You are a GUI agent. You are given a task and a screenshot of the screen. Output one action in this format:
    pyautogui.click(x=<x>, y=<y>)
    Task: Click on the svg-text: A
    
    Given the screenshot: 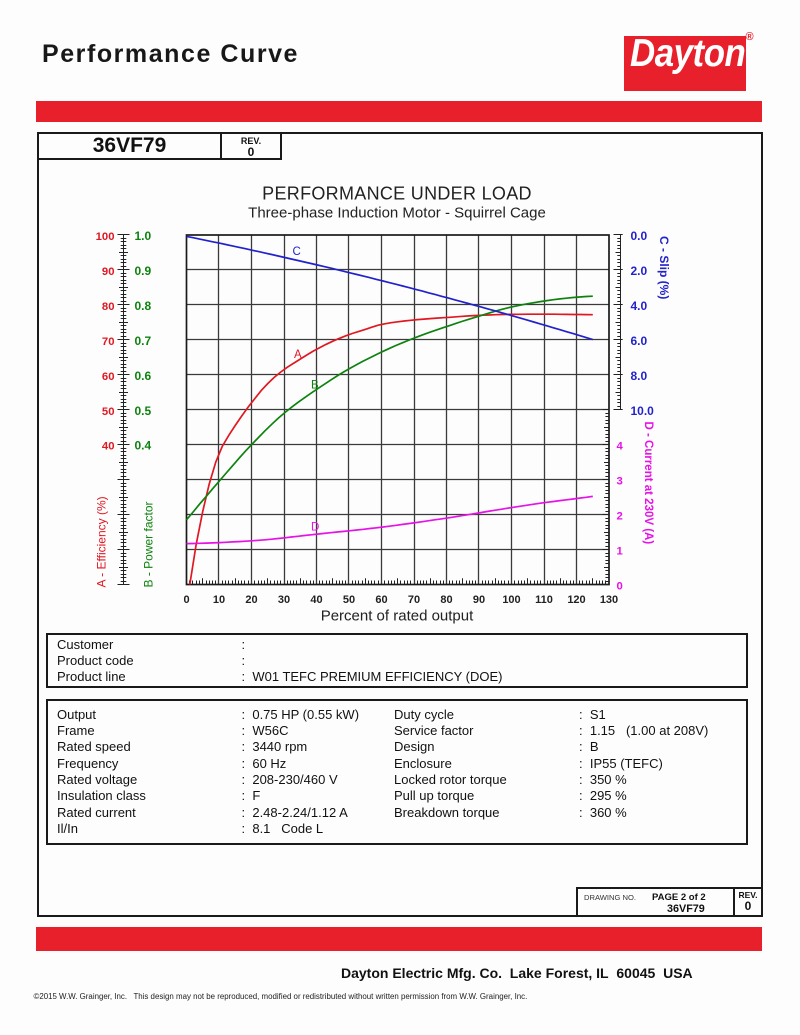 What is the action you would take?
    pyautogui.click(x=298, y=355)
    